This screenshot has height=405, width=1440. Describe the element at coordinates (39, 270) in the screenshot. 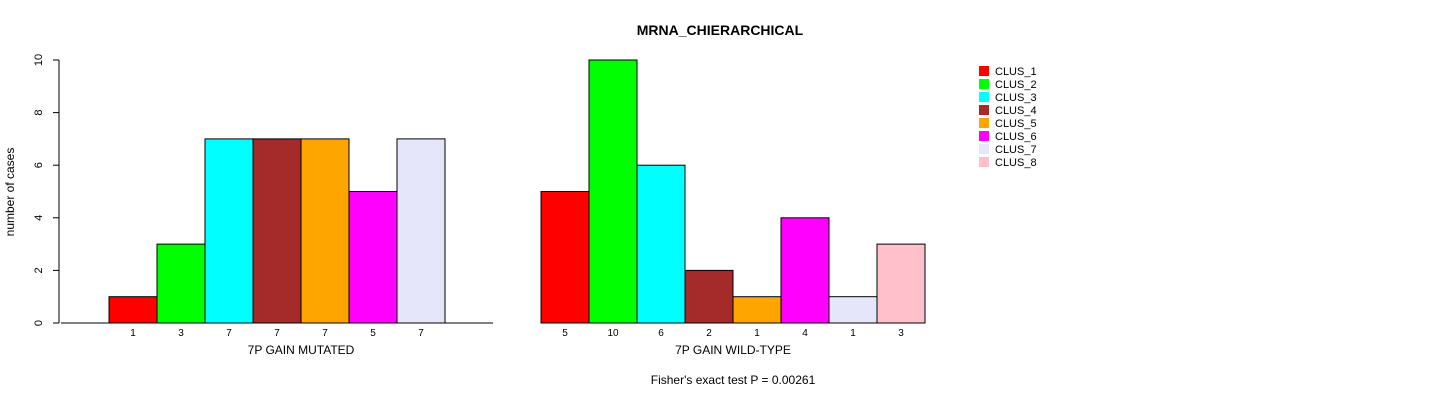

I see `y-tick-label: 2` at that location.